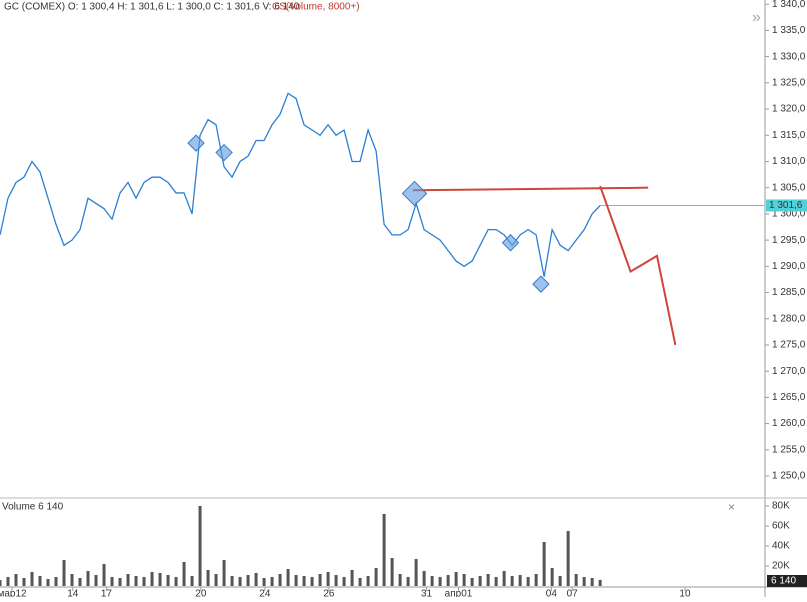 The height and width of the screenshot is (602, 807). I want to click on volume-tick-label: 80K, so click(781, 506).